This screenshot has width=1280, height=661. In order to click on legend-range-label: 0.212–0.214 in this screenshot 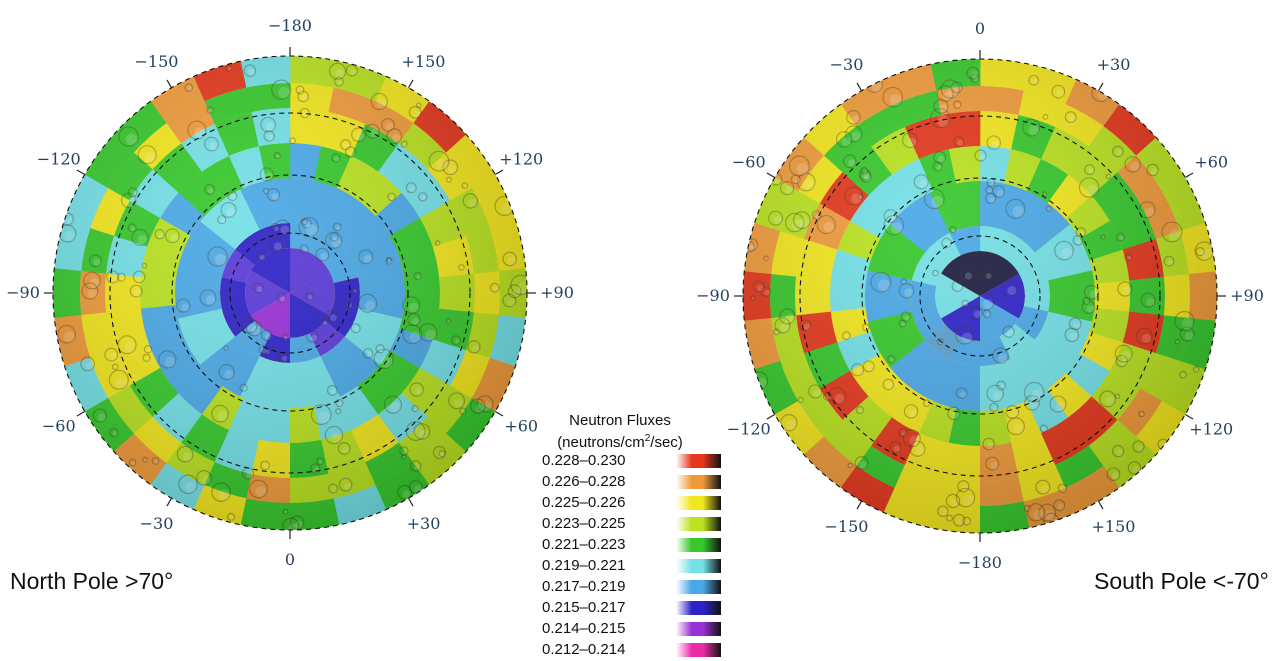, I will do `click(584, 649)`.